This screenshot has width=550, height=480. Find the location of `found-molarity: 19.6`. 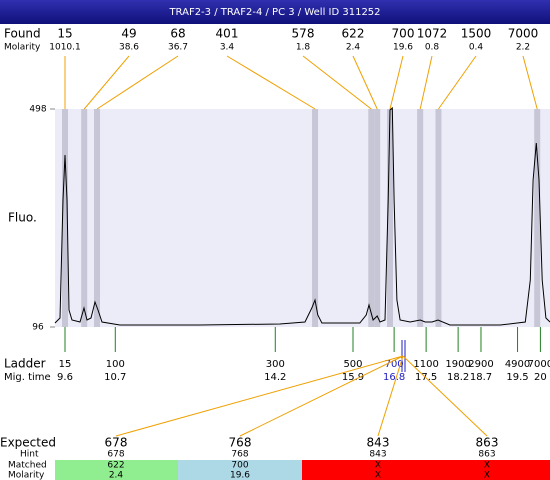

found-molarity: 19.6 is located at coordinates (403, 48).